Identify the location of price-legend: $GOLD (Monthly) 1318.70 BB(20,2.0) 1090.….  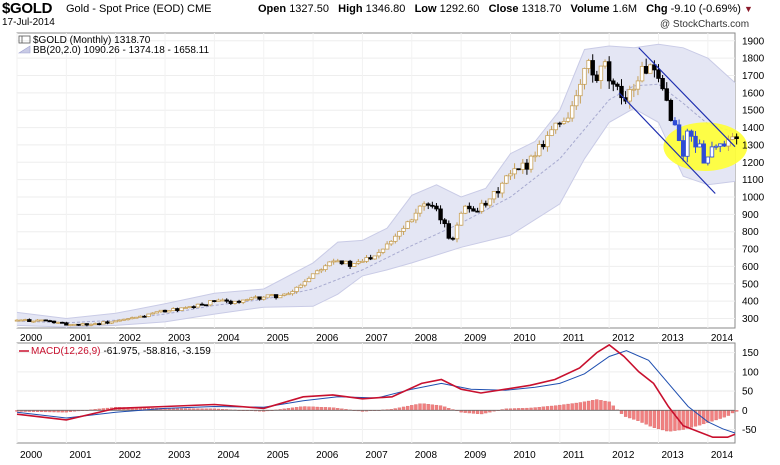
(113, 45).